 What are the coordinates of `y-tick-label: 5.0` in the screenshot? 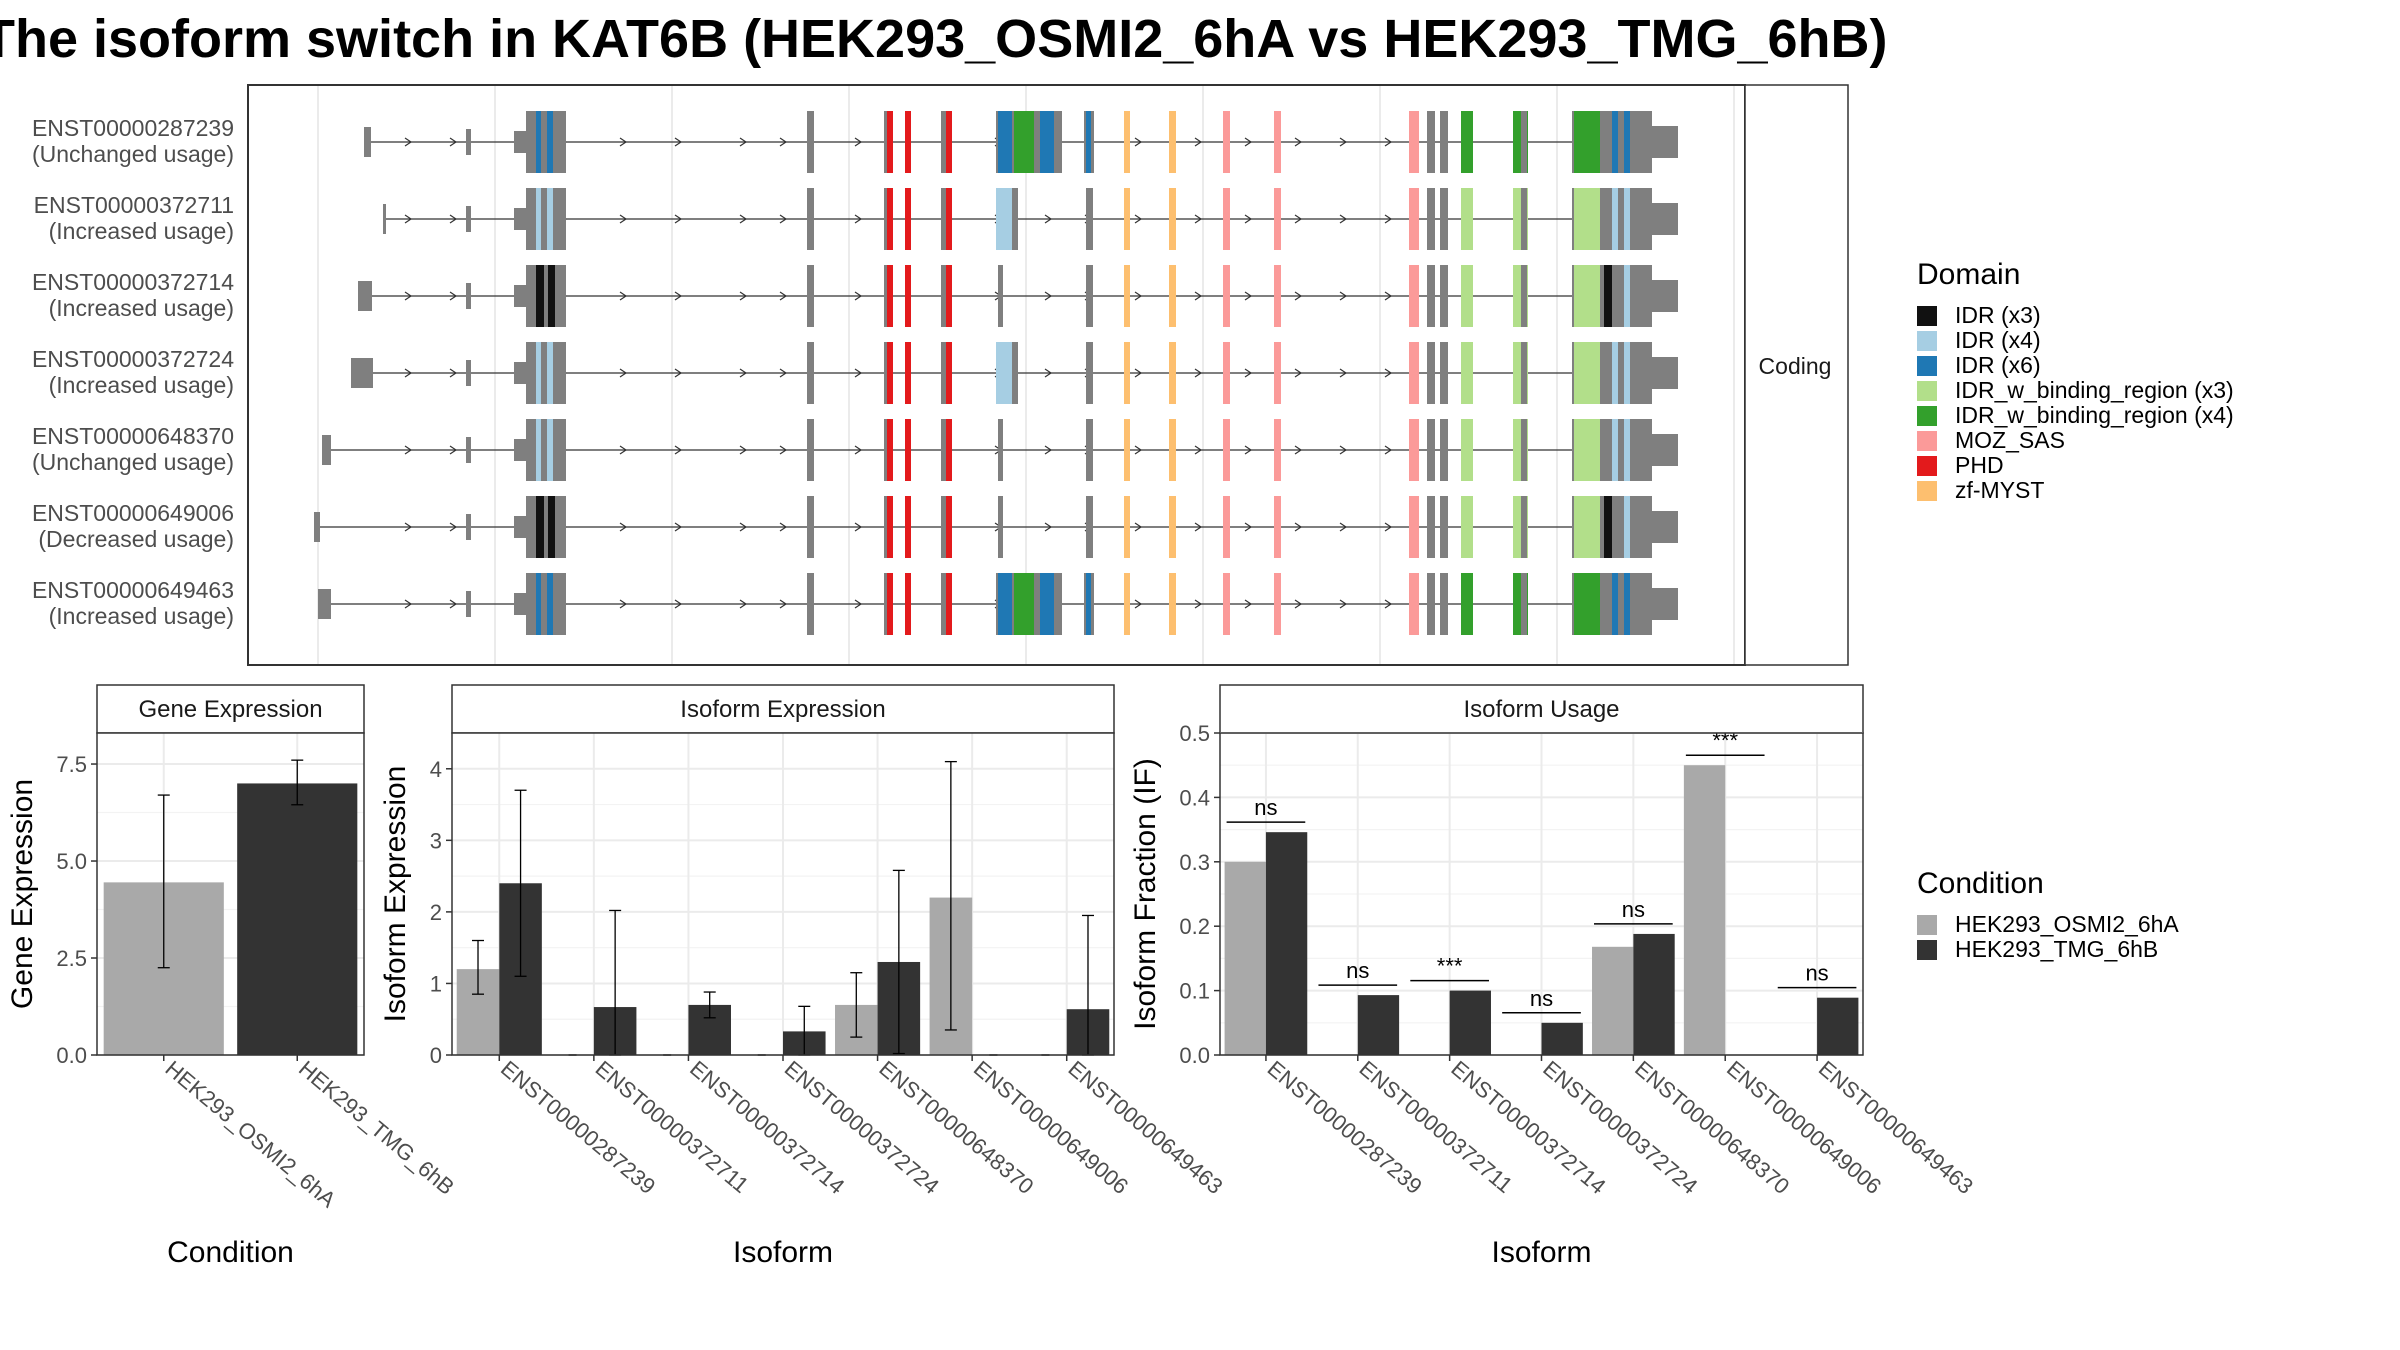 It's located at (71, 861).